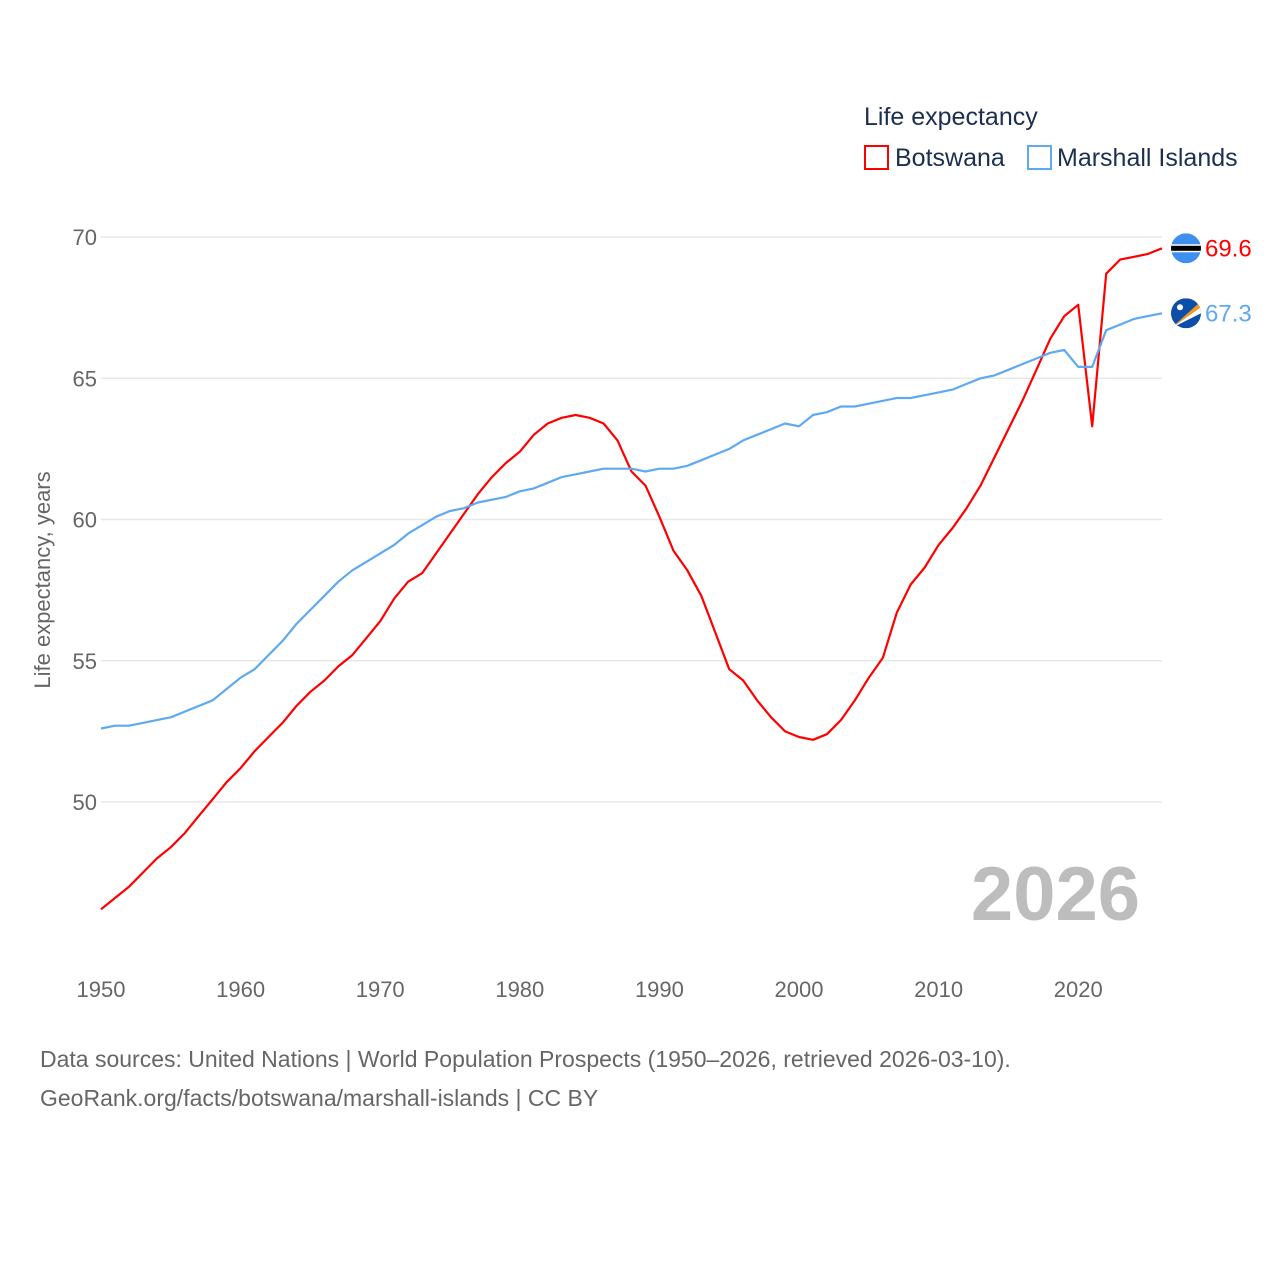 The width and height of the screenshot is (1280, 1280). What do you see at coordinates (380, 989) in the screenshot?
I see `x-tick-label: 1970` at bounding box center [380, 989].